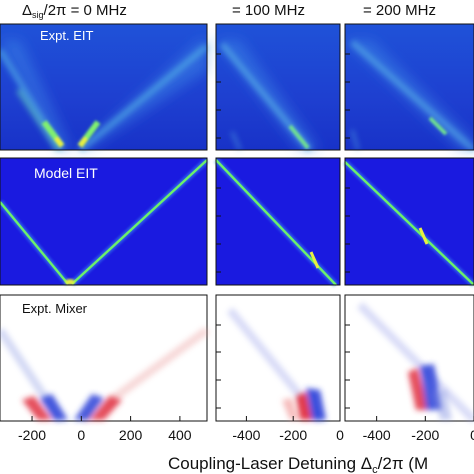  Describe the element at coordinates (105, 359) in the screenshot. I see `panel-expt-mixer-0: Expt. Mixer` at that location.